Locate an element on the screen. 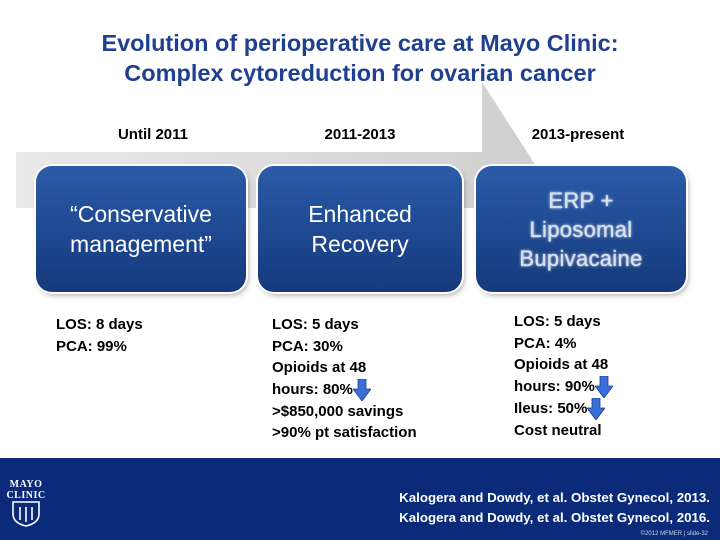  period-heading-2: 2011-2013 is located at coordinates (360, 134).